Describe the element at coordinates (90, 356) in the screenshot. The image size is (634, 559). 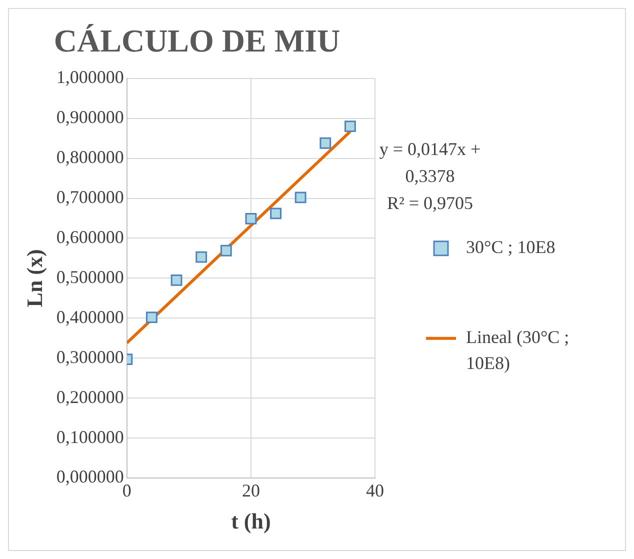
I see `y-tick-label: 0,300000` at that location.